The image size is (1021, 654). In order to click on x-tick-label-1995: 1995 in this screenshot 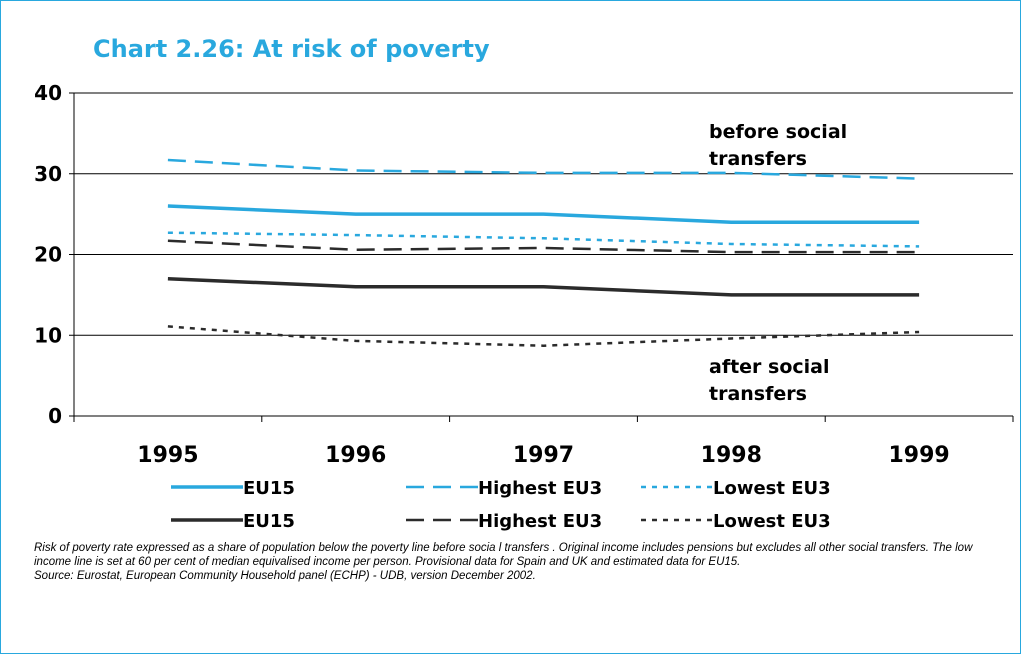, I will do `click(167, 455)`.